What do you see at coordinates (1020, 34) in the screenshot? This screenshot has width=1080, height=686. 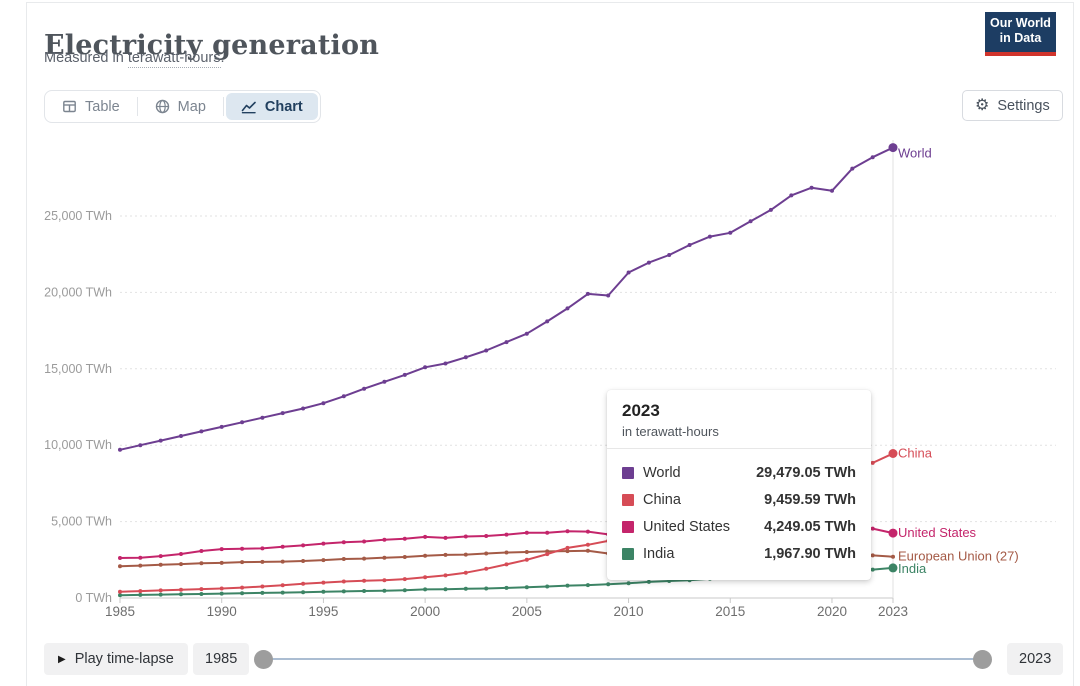 I see `owid-logo: Our World in Data` at bounding box center [1020, 34].